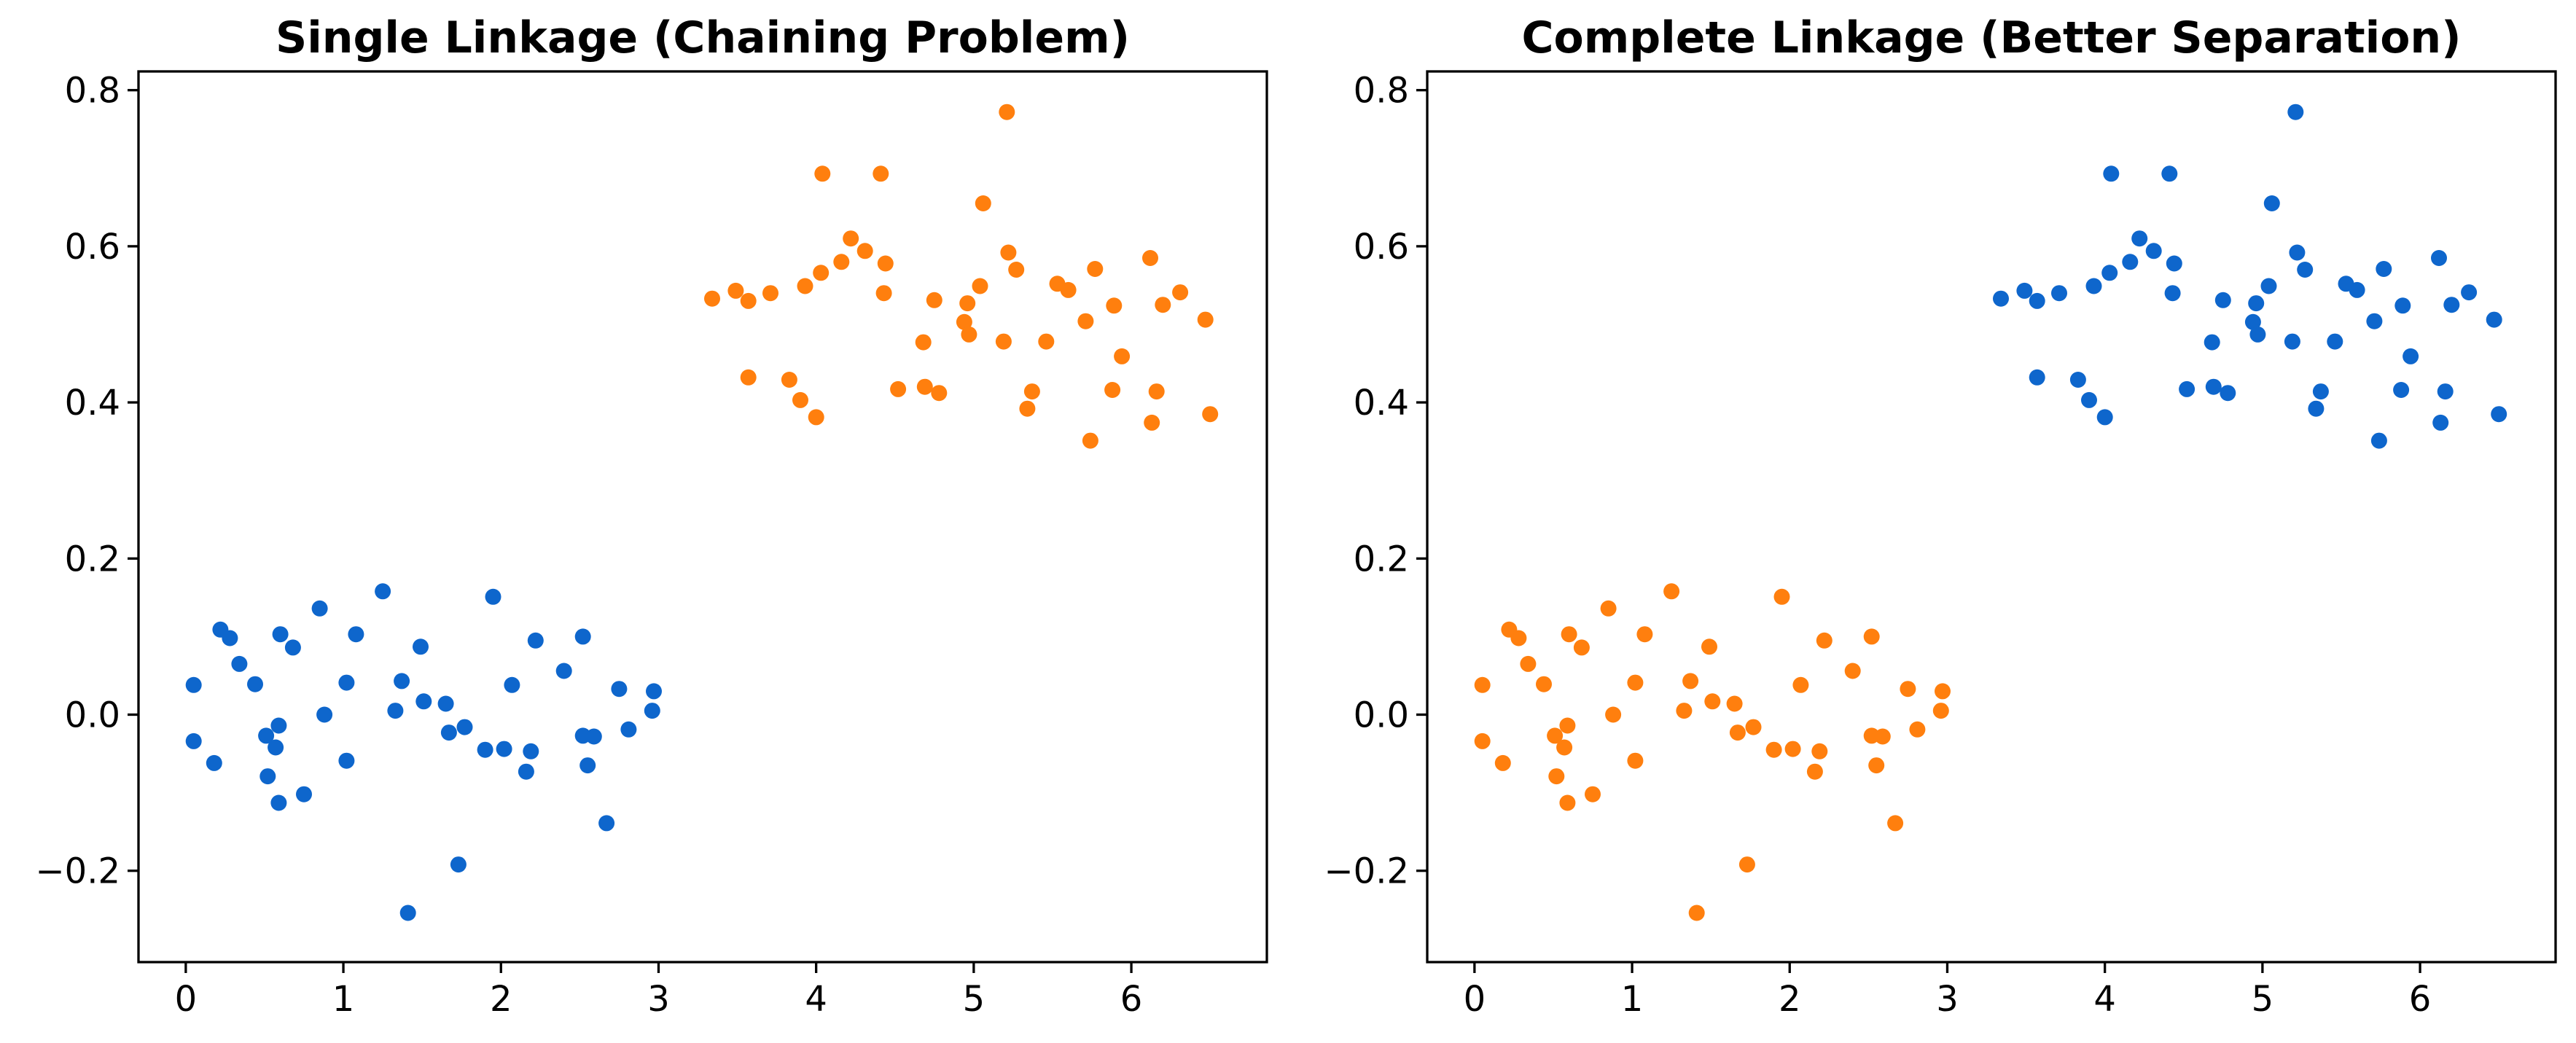  Describe the element at coordinates (703, 37) in the screenshot. I see `chart-title: Single Linkage (Chaining Problem)` at that location.